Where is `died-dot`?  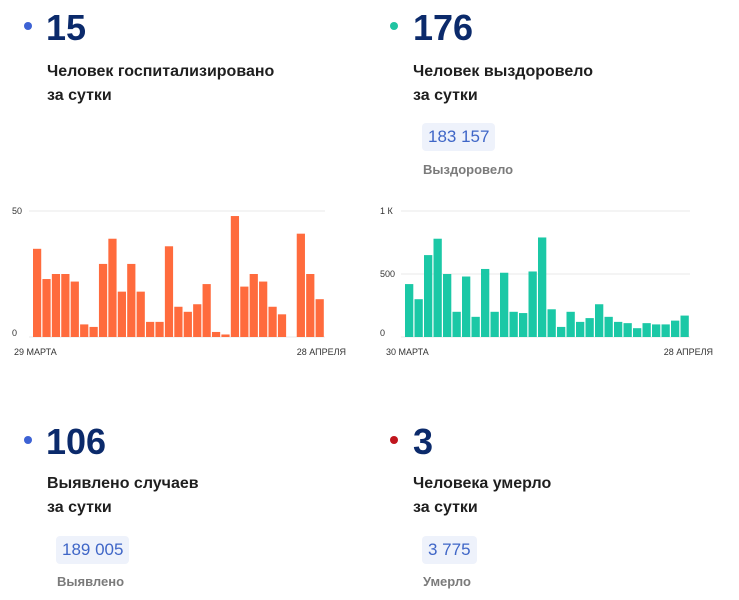 died-dot is located at coordinates (394, 440).